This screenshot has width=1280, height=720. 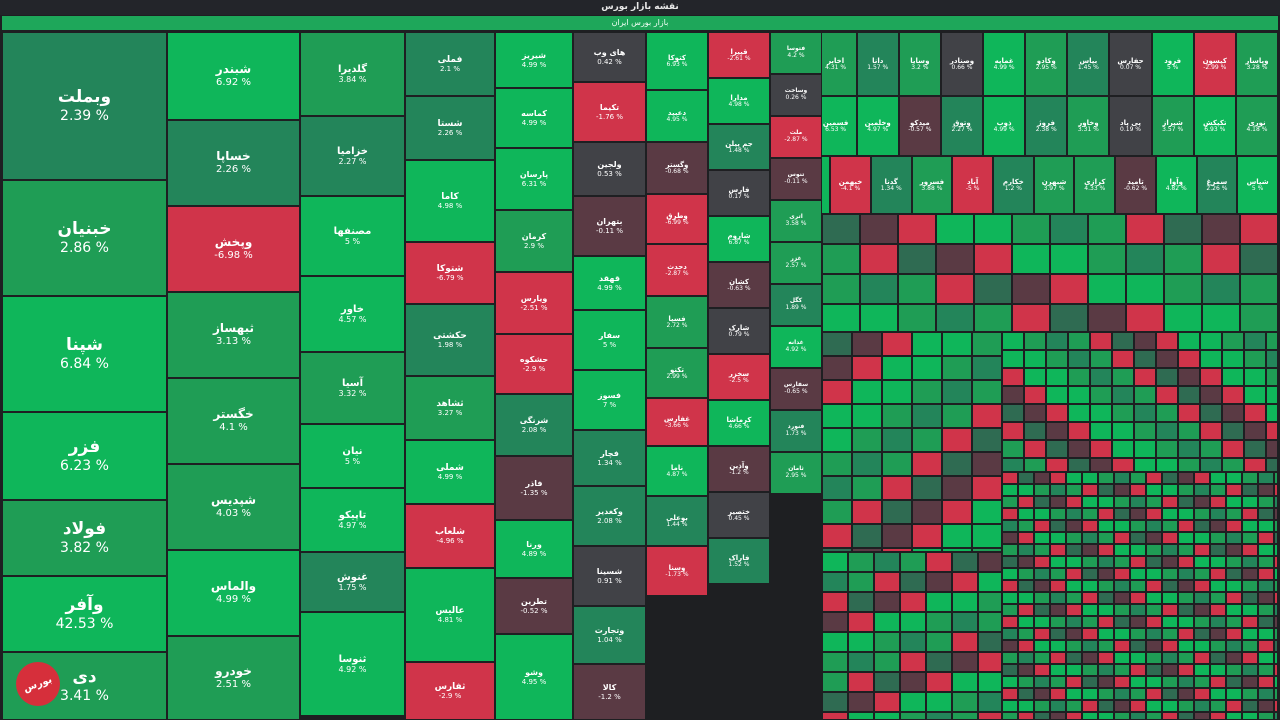 I want to click on treemap-tile: تکپکش 6.93 %, so click(x=1214, y=126).